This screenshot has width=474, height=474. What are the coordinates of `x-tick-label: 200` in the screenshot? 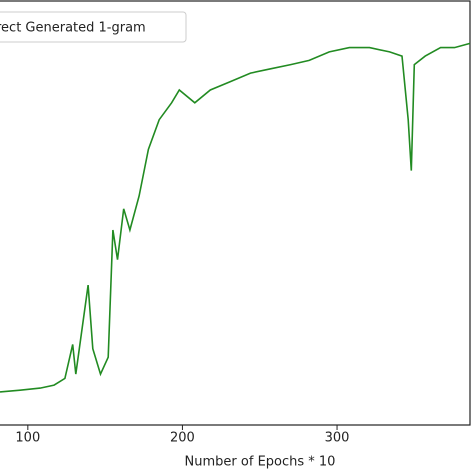 It's located at (182, 438).